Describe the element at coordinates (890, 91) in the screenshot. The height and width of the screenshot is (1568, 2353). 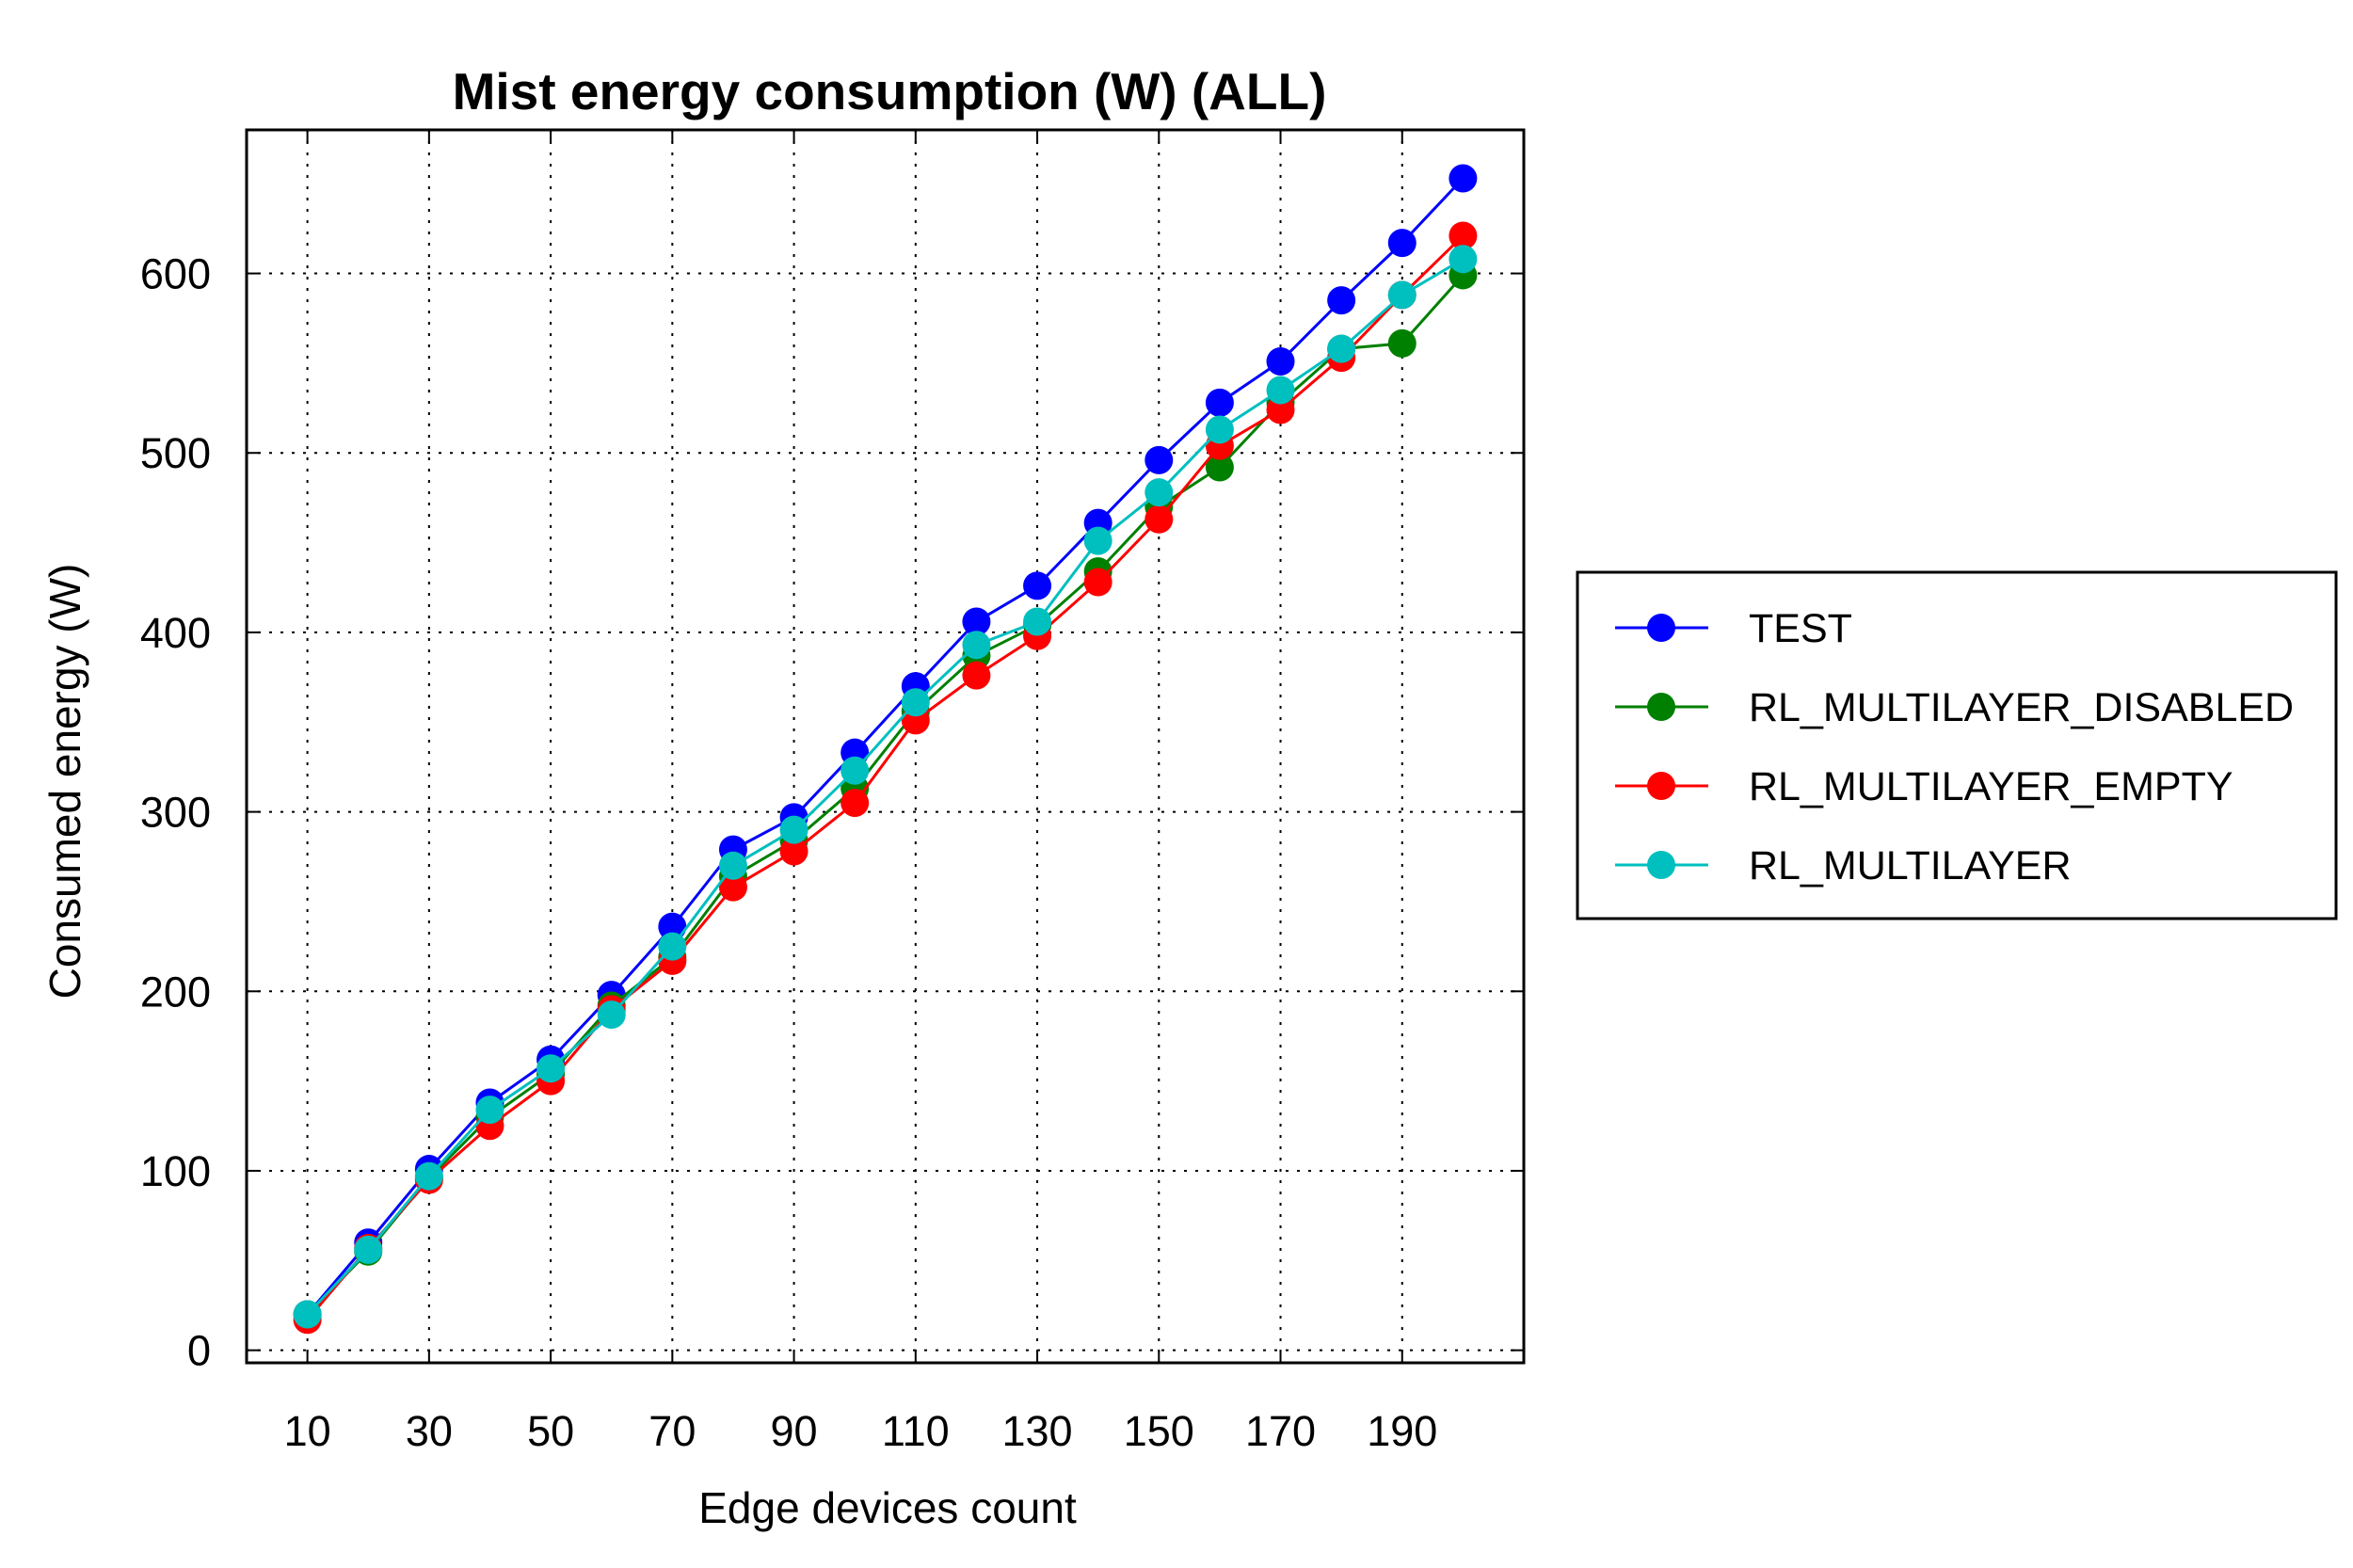
I see `chart-title: Mist energy consumption (W) (ALL)` at that location.